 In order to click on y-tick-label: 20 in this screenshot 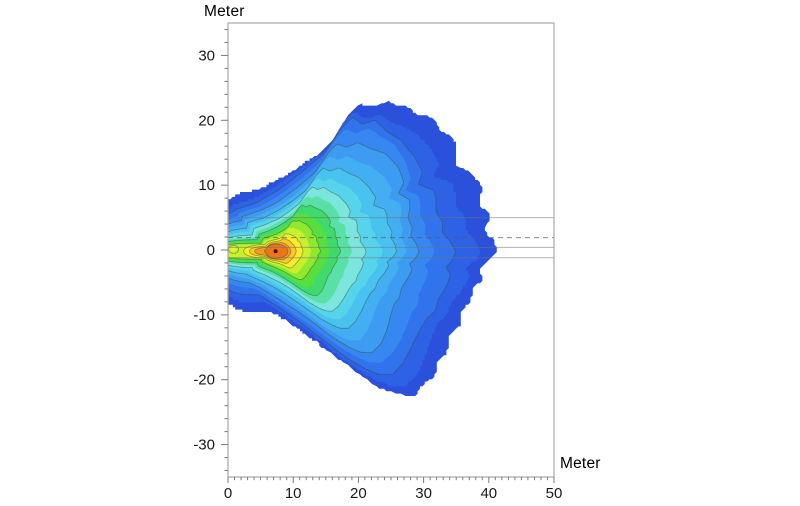, I will do `click(206, 120)`.